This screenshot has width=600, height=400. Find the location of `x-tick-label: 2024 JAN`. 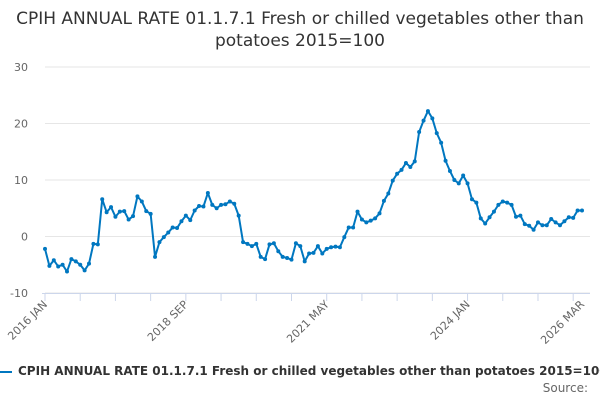

x-tick-label: 2024 JAN is located at coordinates (450, 320).